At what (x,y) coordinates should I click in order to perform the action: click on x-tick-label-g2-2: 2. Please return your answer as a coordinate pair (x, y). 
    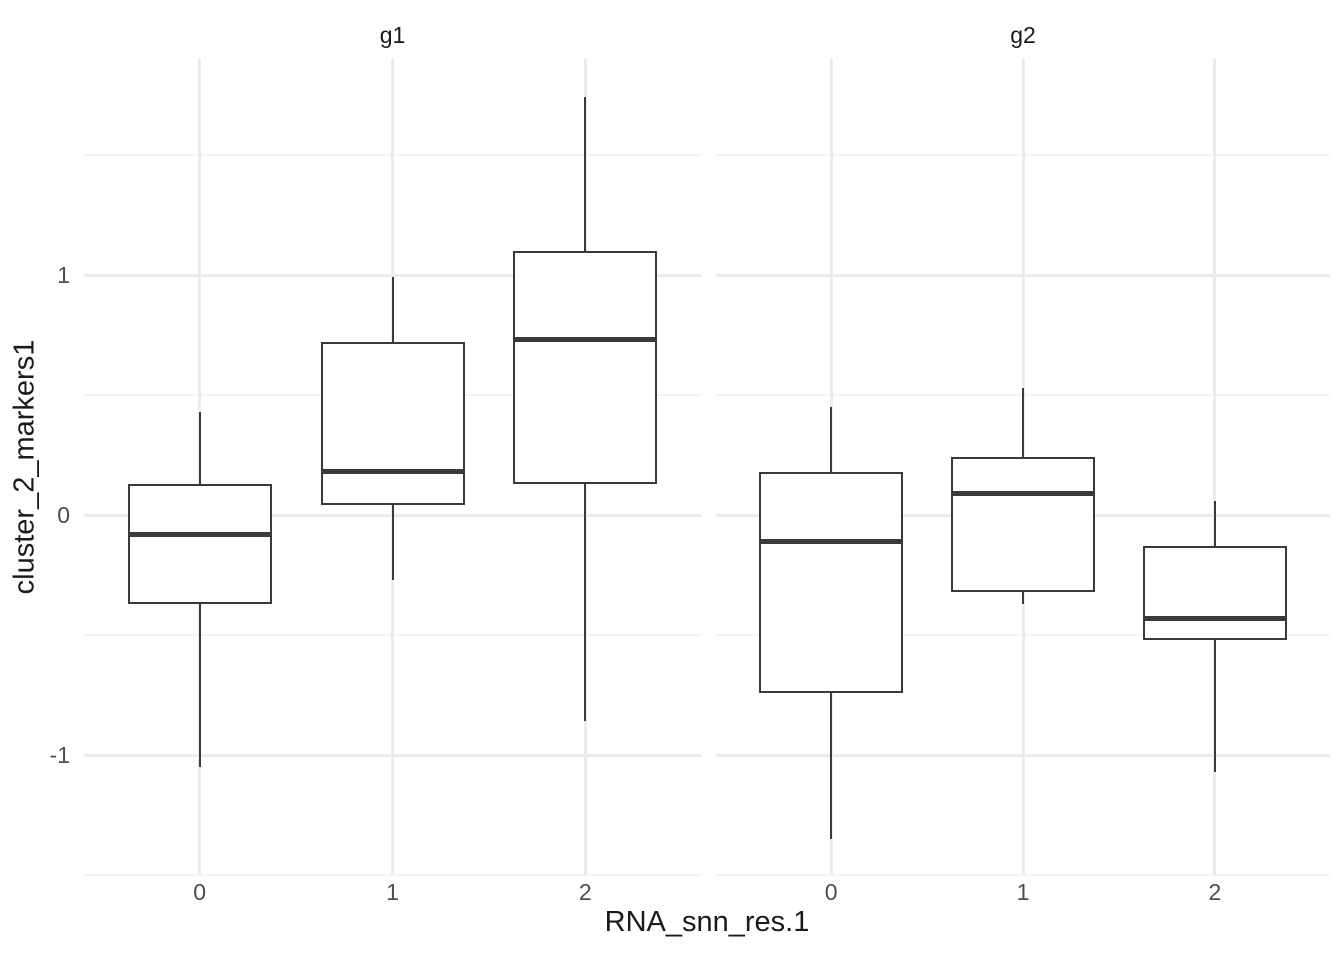
    Looking at the image, I should click on (1215, 892).